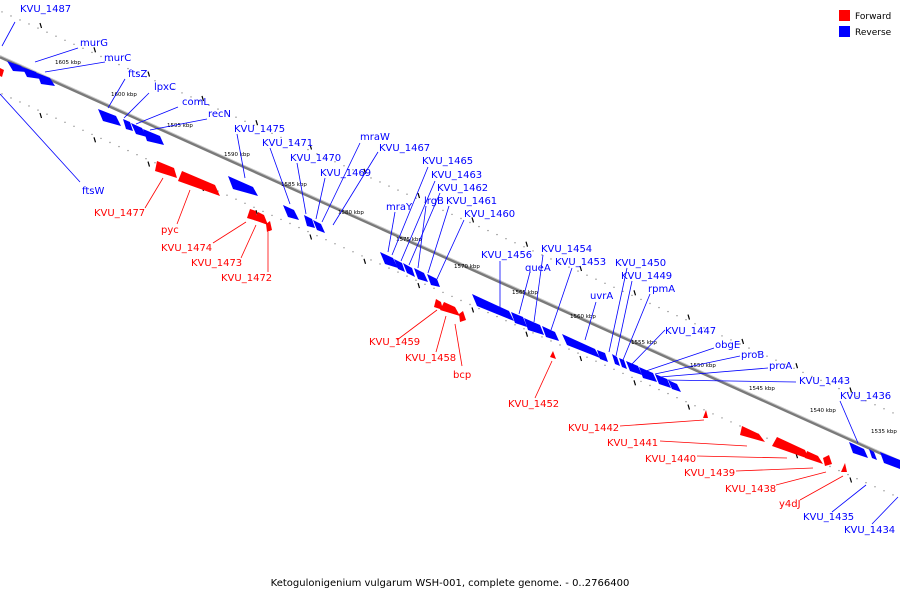  What do you see at coordinates (447, 161) in the screenshot?
I see `gene-label: KVU_1465` at bounding box center [447, 161].